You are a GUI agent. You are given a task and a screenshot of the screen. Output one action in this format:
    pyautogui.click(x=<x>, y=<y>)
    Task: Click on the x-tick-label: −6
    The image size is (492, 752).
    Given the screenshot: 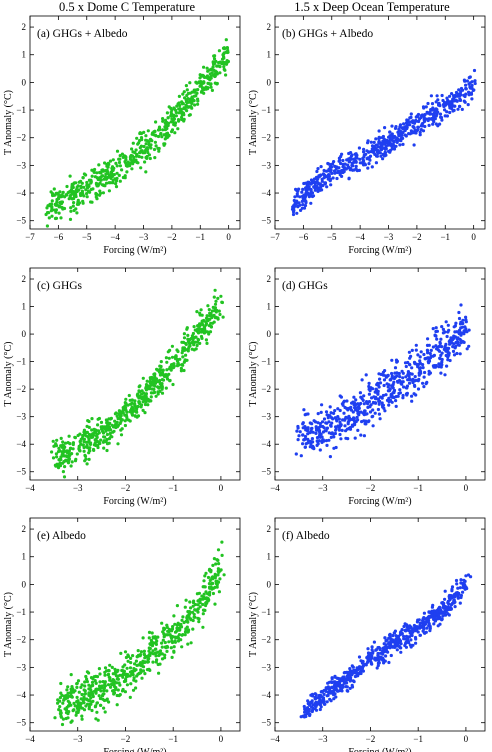 What is the action you would take?
    pyautogui.click(x=59, y=237)
    